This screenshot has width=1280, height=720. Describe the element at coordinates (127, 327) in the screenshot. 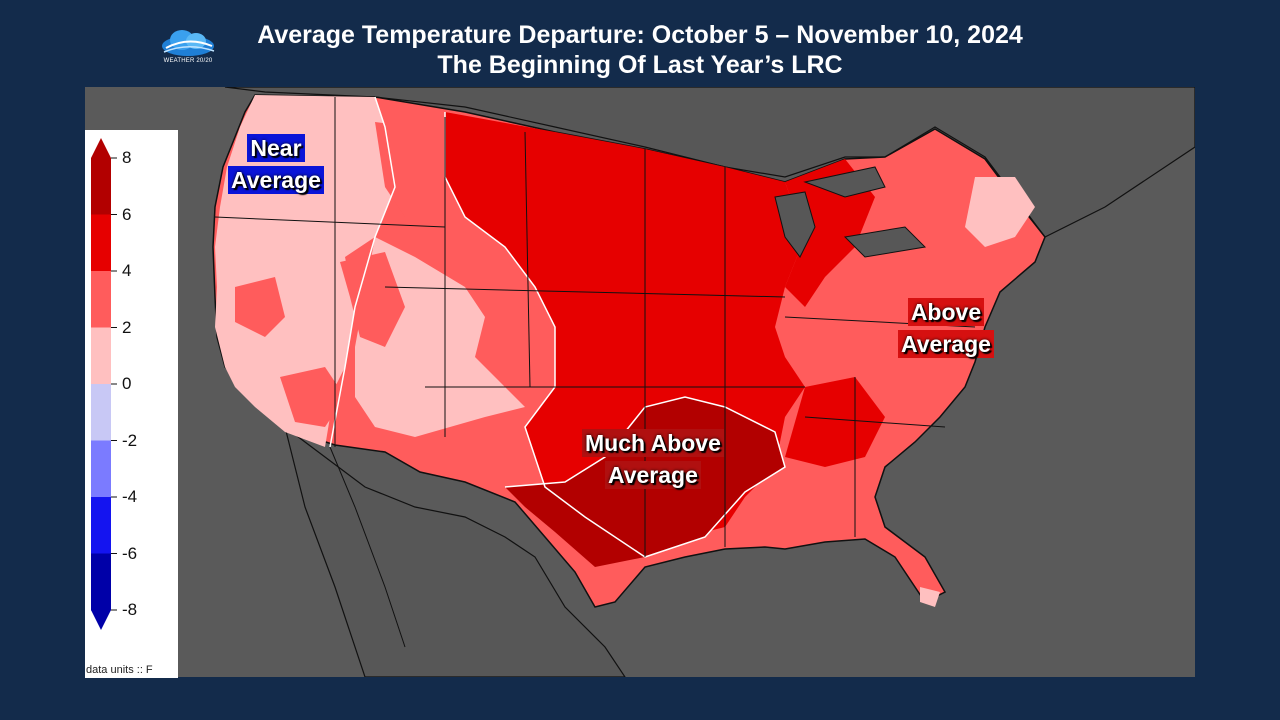

I see `legend-tick-label: 2` at that location.